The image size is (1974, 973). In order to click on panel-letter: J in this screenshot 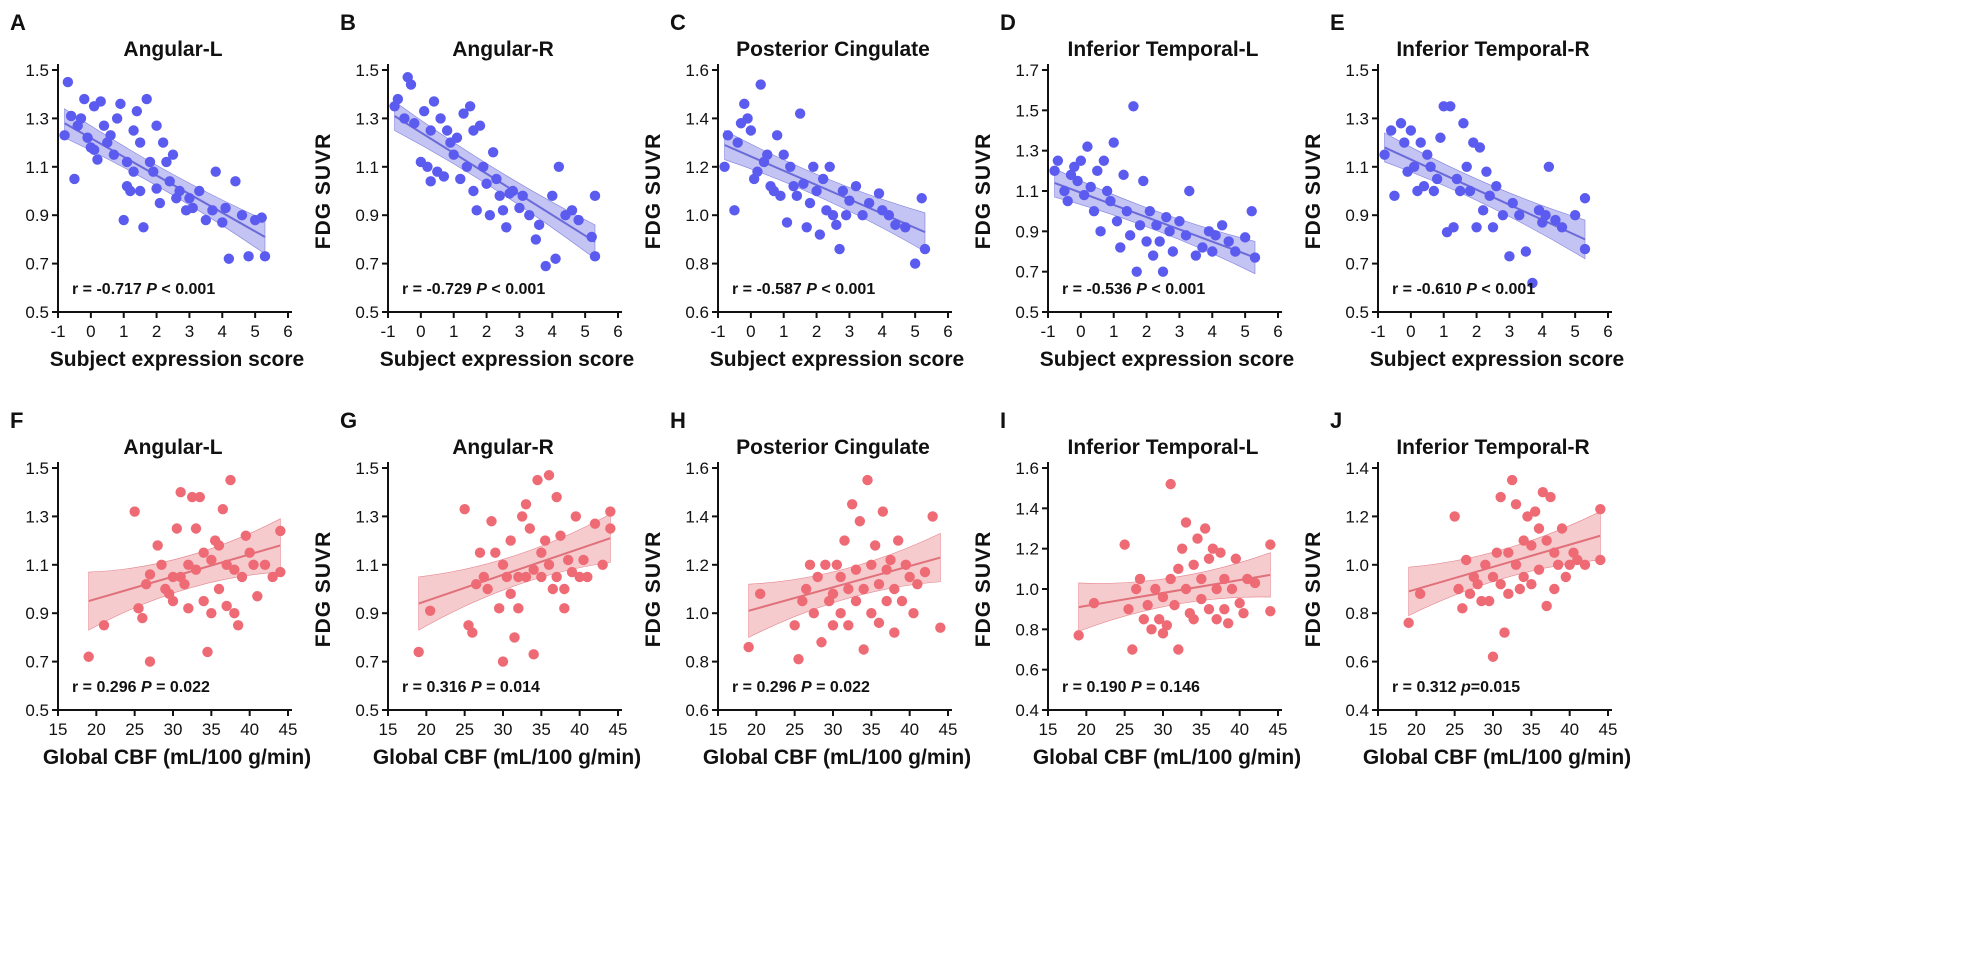, I will do `click(1336, 420)`.